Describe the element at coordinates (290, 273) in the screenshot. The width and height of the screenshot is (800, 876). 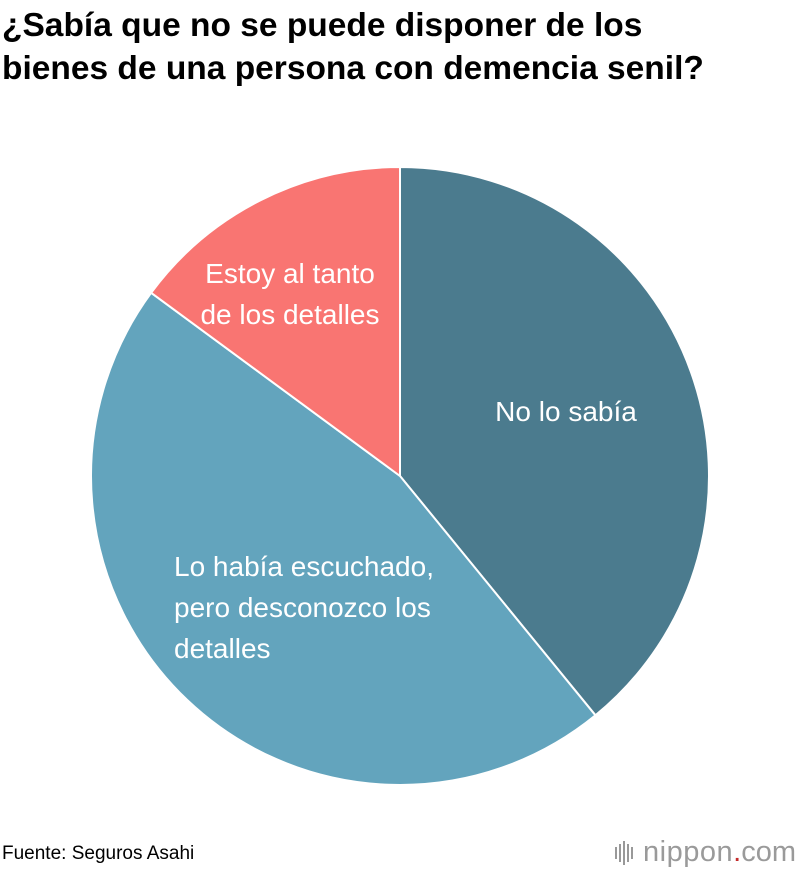
I see `slice-label-line: Estoy al tanto` at that location.